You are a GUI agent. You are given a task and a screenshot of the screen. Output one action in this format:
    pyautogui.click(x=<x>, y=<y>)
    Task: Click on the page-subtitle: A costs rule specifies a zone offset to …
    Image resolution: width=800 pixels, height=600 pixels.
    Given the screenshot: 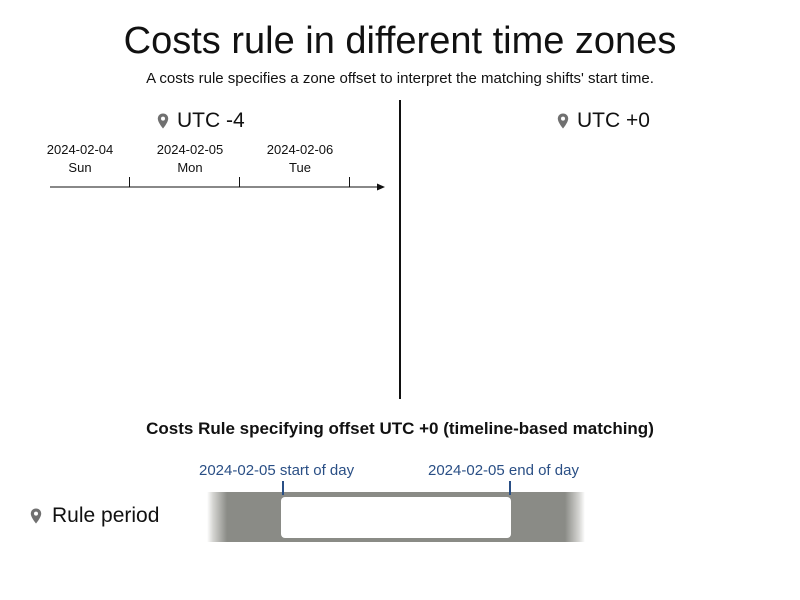 What is the action you would take?
    pyautogui.click(x=400, y=78)
    